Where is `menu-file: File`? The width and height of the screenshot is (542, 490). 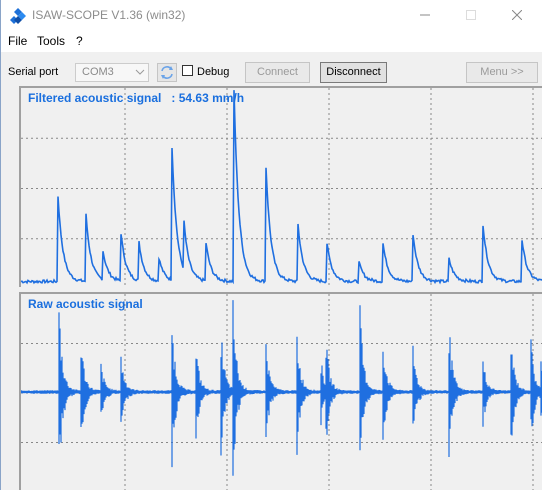
menu-file: File is located at coordinates (18, 41).